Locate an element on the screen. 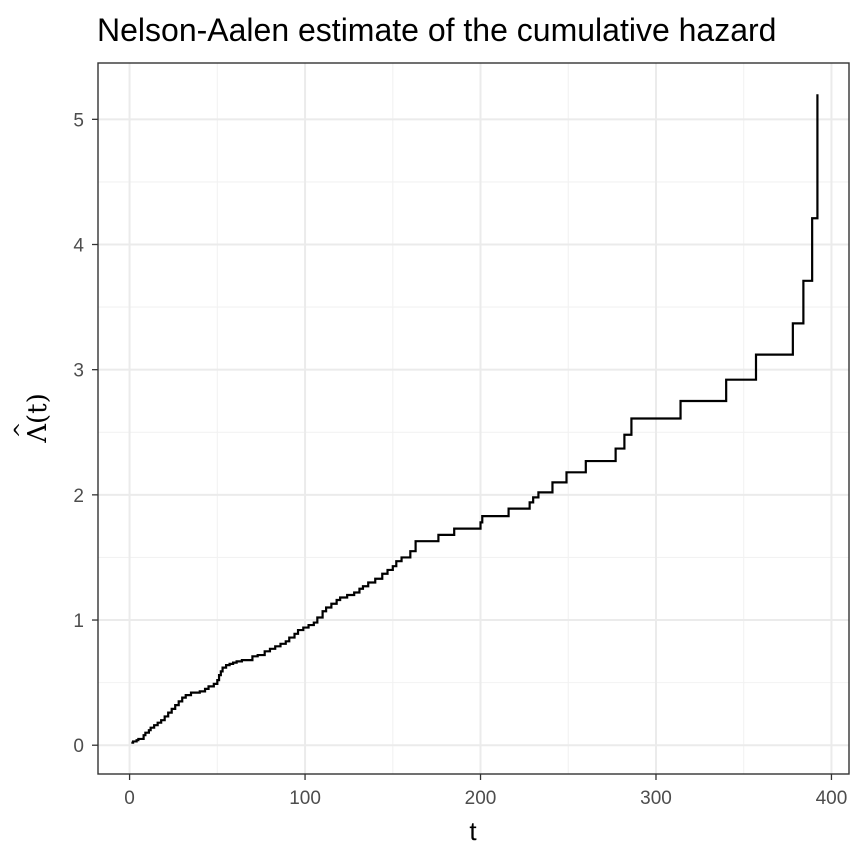 The height and width of the screenshot is (864, 864). x-tick-label: 300 is located at coordinates (656, 798).